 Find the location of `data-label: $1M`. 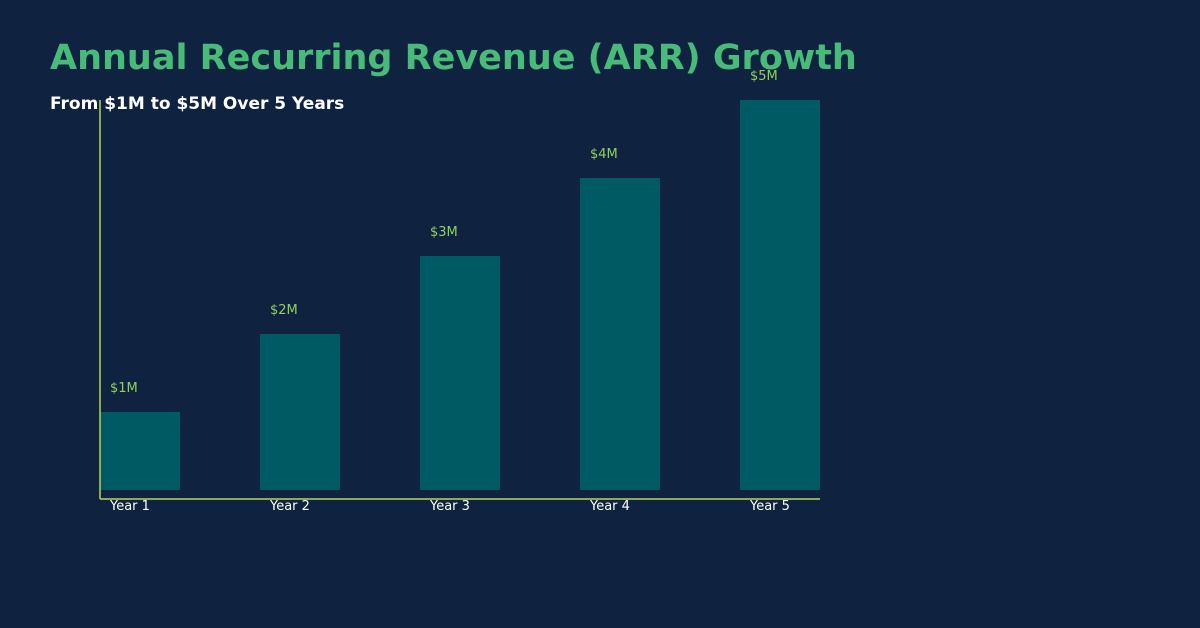

data-label: $1M is located at coordinates (124, 388).